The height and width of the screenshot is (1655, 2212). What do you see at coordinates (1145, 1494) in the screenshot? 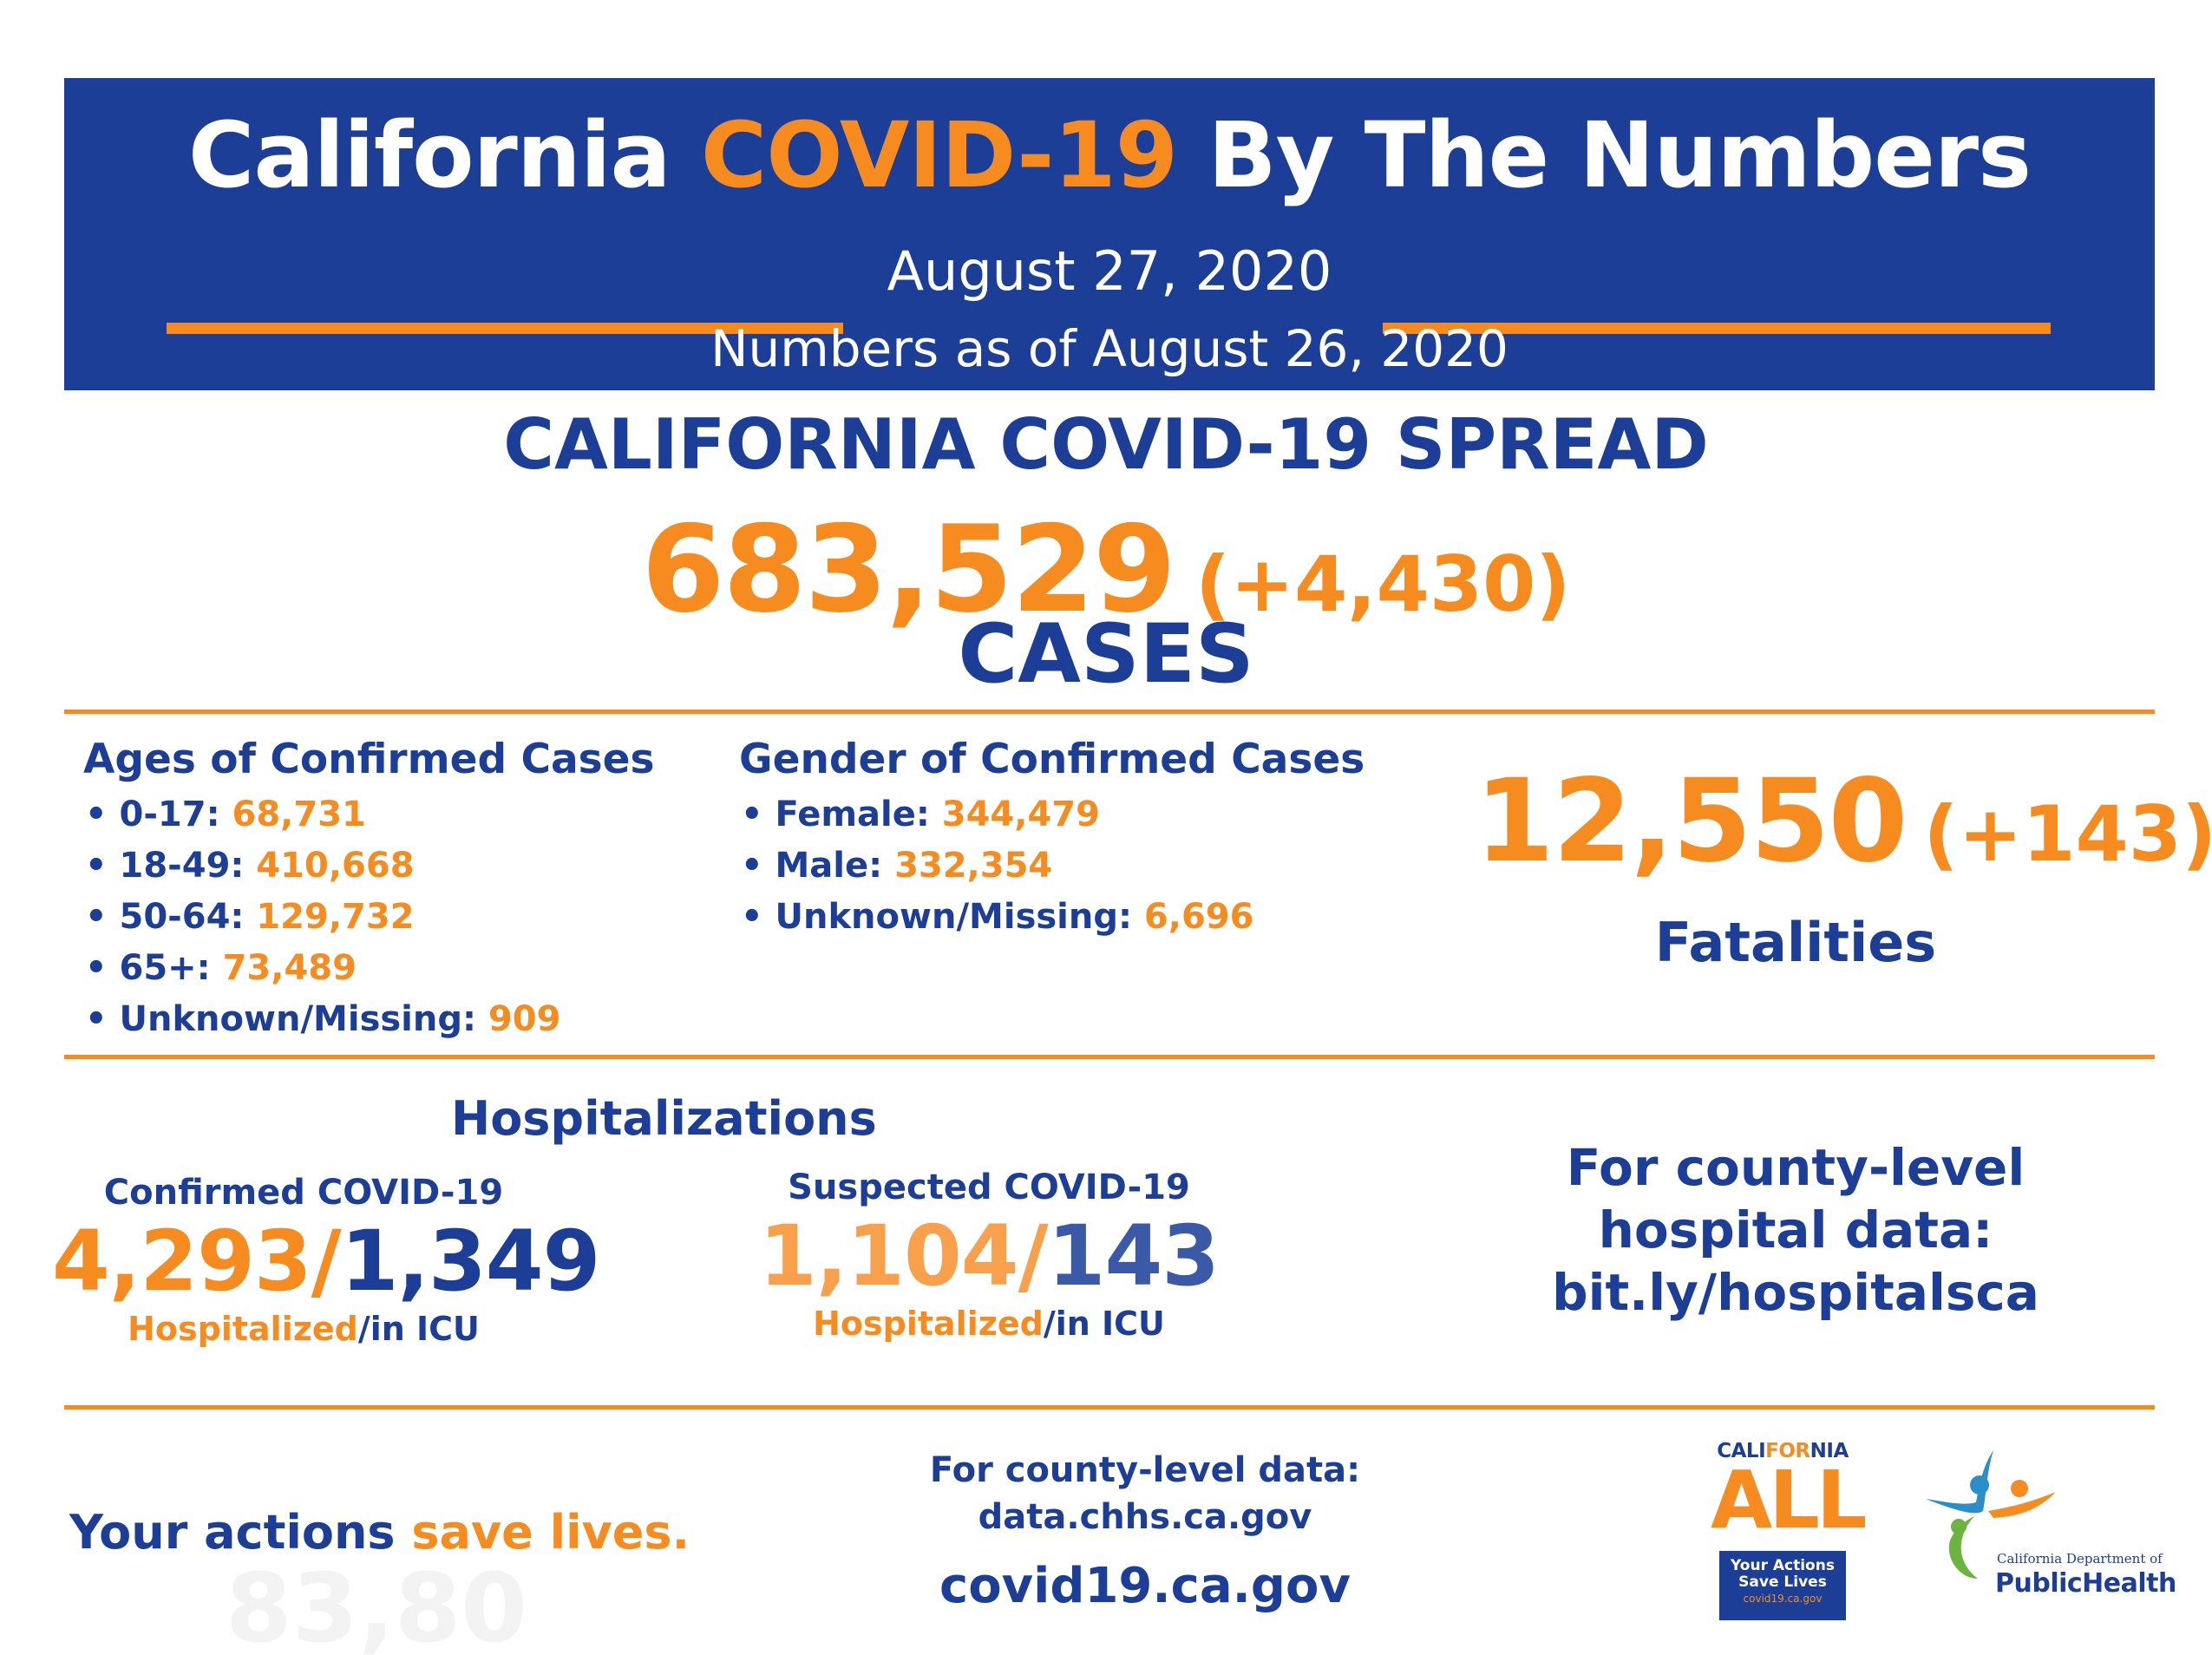
I see `county-data-link: For county-level data: data.chhs.ca.gov` at bounding box center [1145, 1494].